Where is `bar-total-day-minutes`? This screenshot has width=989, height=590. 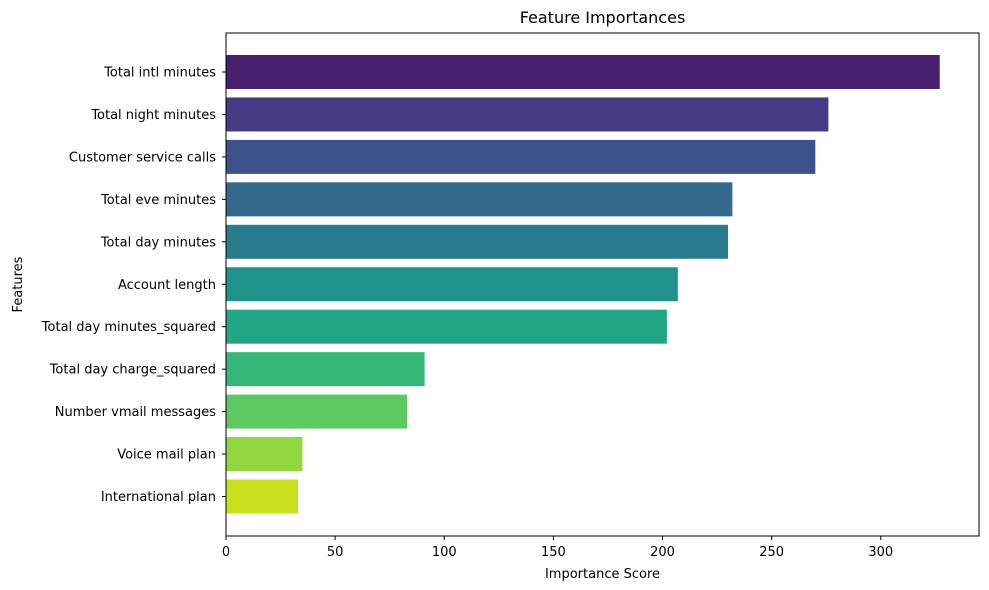
bar-total-day-minutes is located at coordinates (477, 241).